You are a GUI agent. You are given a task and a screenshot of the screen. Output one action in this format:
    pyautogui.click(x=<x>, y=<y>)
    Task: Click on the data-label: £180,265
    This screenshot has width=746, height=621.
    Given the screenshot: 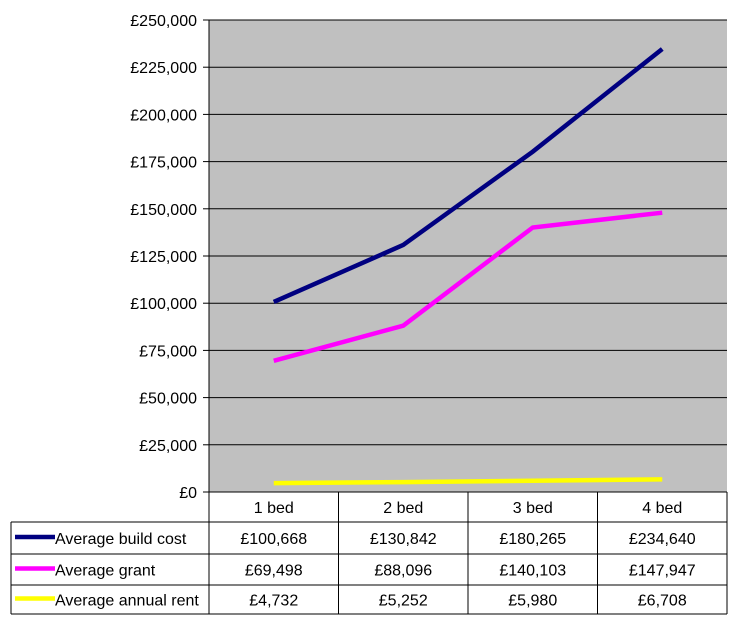 What is the action you would take?
    pyautogui.click(x=532, y=539)
    